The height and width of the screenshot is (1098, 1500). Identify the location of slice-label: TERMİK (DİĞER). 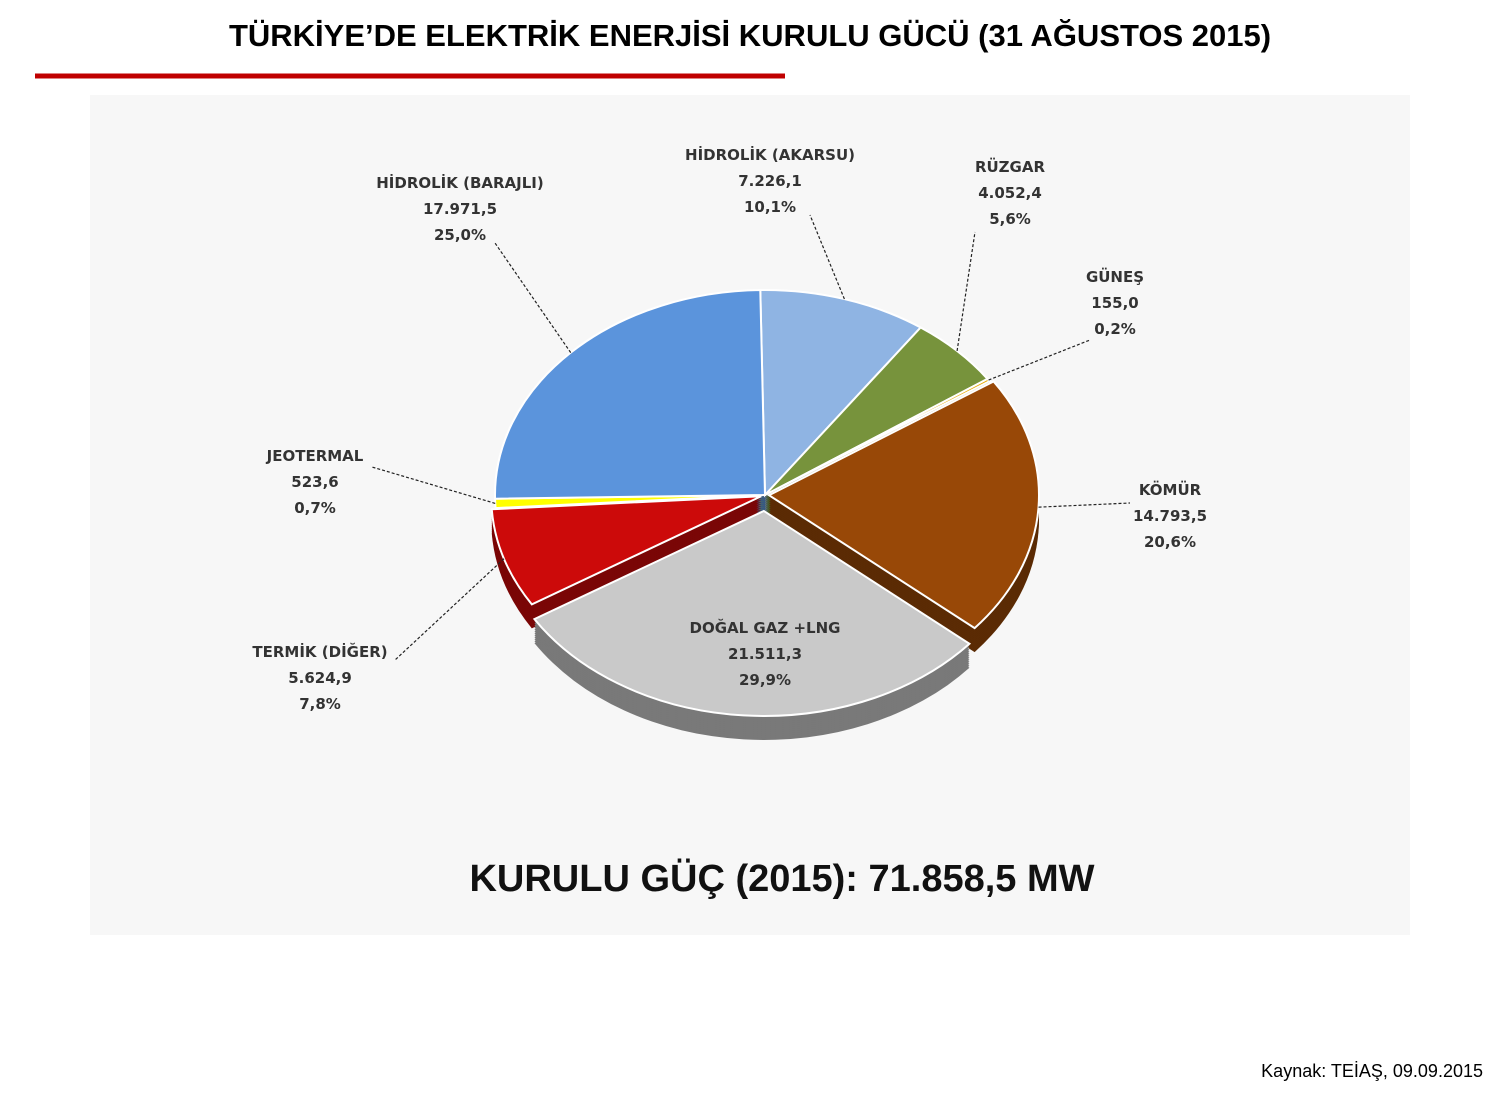
(319, 651).